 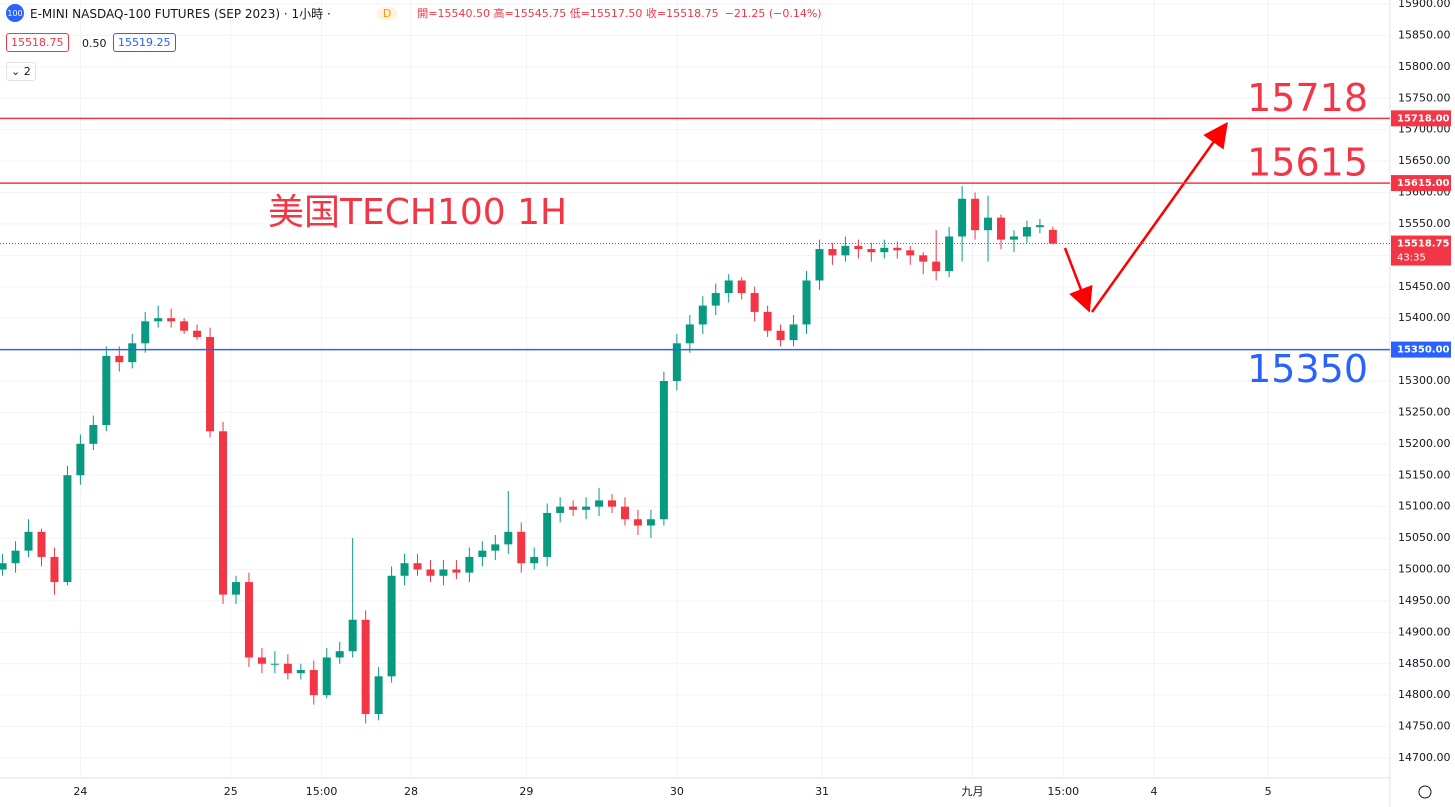 I want to click on y-tick-label: 15400.00, so click(x=1424, y=317).